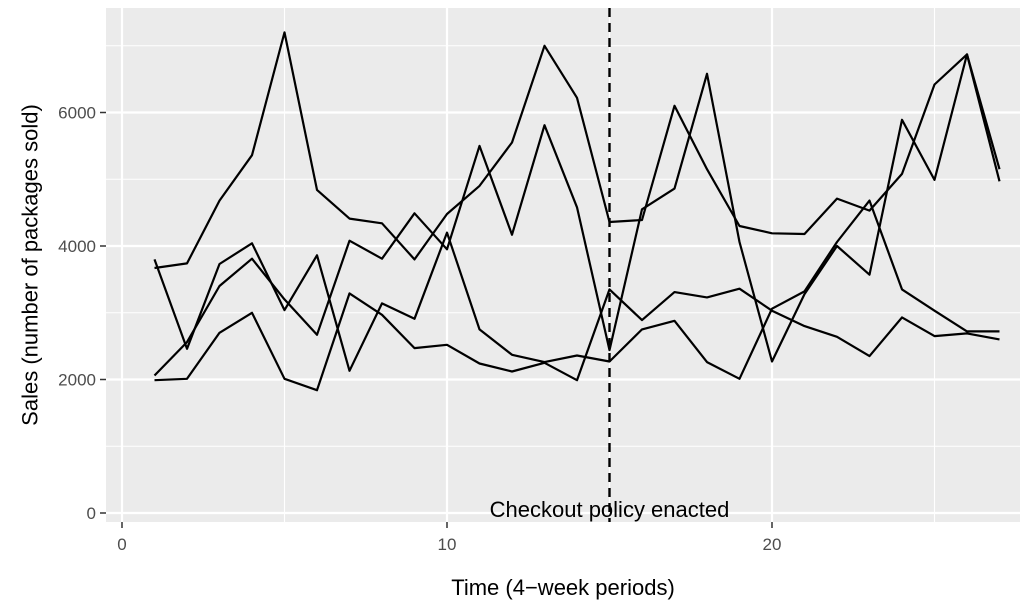 The height and width of the screenshot is (604, 1029). I want to click on x-tick-label: 20, so click(772, 544).